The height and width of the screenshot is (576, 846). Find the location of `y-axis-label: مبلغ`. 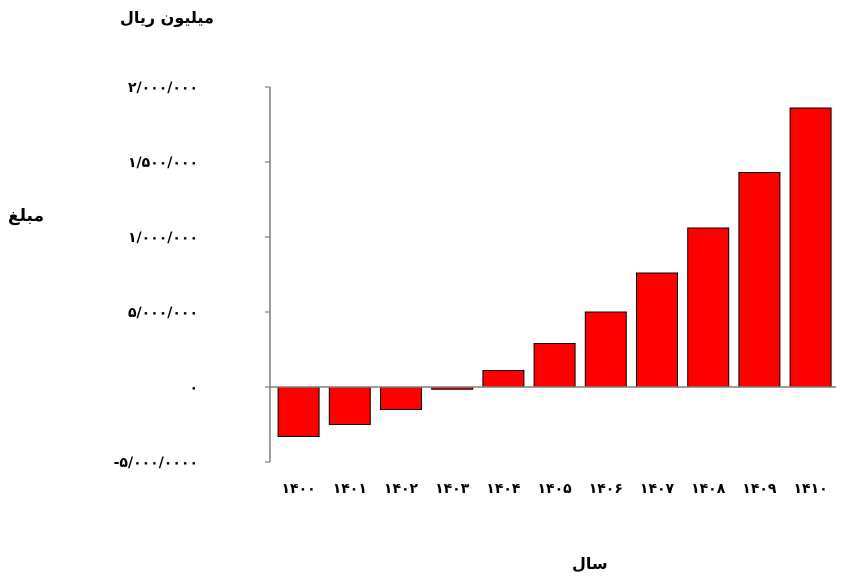

y-axis-label: مبلغ is located at coordinates (26, 216).